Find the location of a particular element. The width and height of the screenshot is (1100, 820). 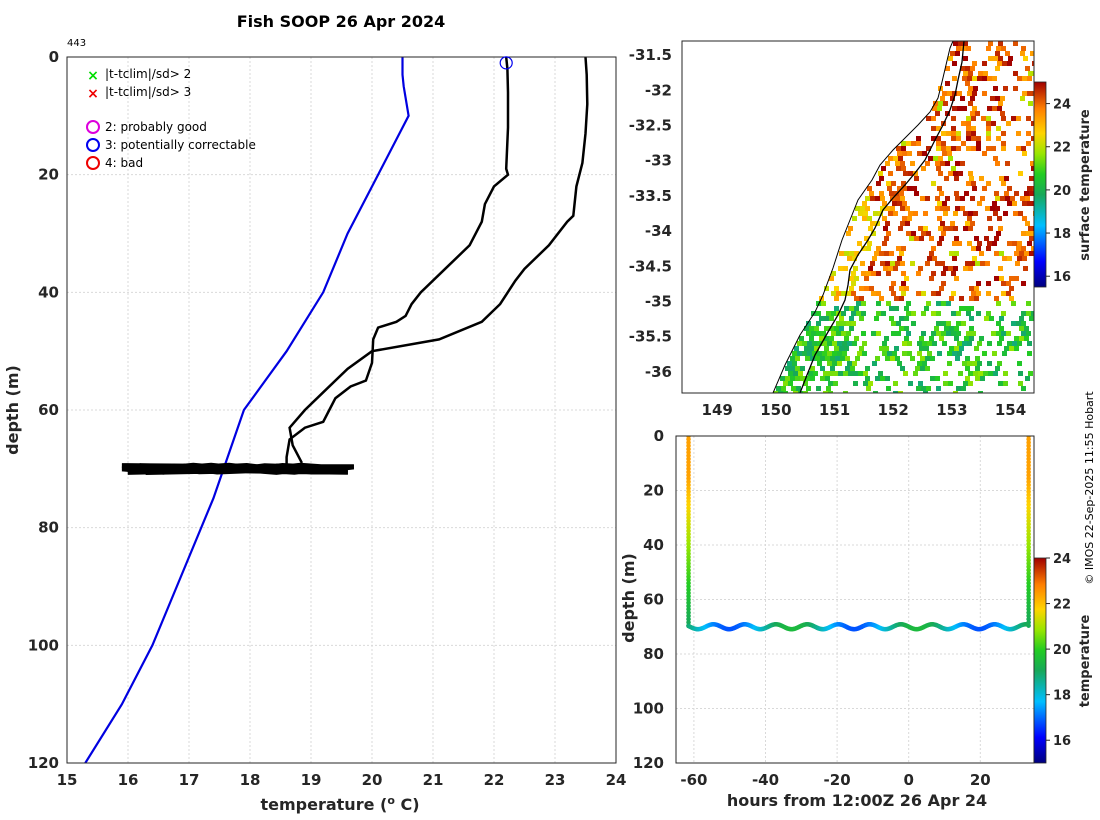

x-axis-unit-sup: o is located at coordinates (391, 800).